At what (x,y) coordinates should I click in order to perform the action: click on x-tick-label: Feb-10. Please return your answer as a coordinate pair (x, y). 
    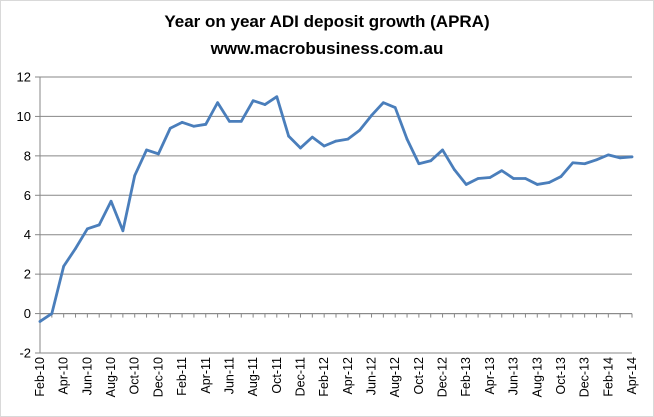
    Looking at the image, I should click on (40, 377).